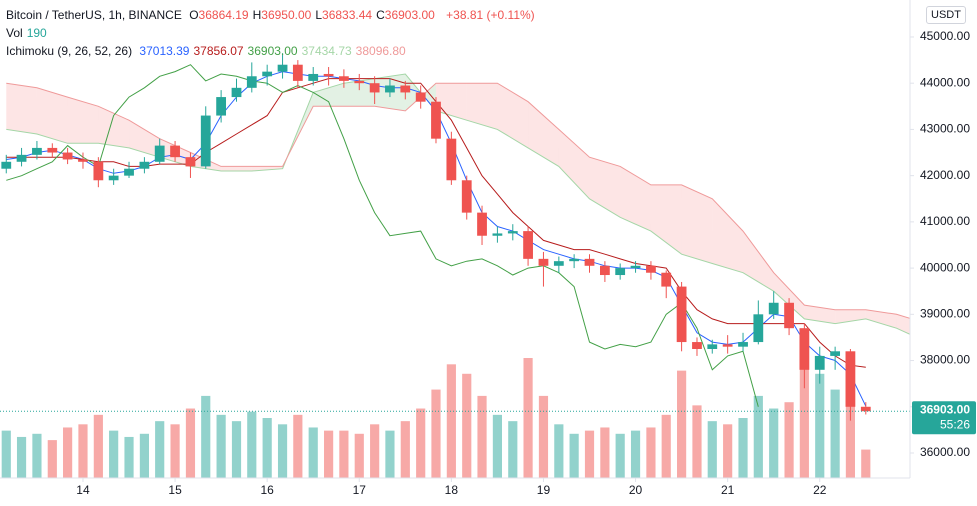  I want to click on ohlc-label: L, so click(319, 15).